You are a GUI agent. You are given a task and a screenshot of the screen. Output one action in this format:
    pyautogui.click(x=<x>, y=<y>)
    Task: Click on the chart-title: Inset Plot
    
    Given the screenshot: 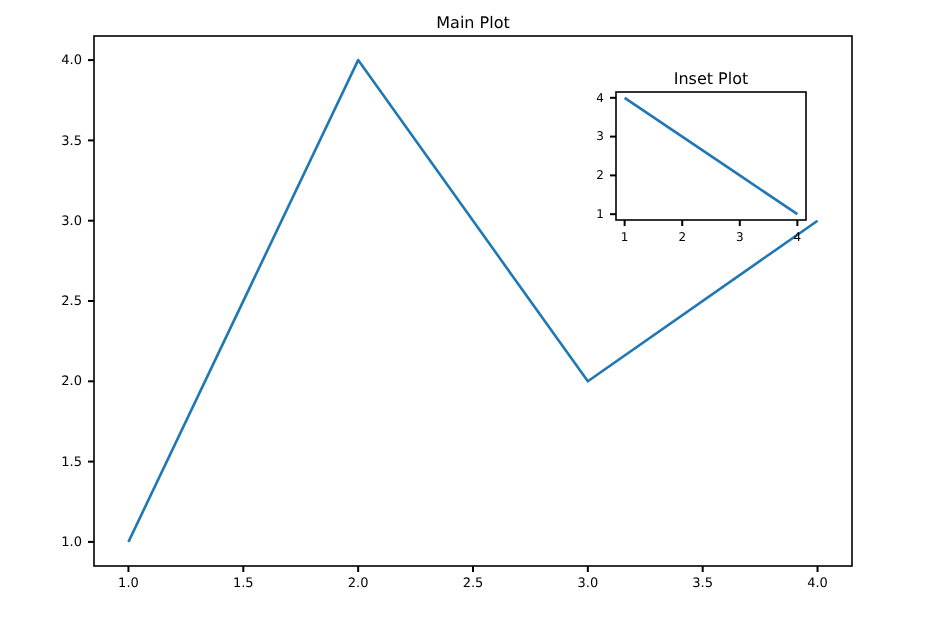 What is the action you would take?
    pyautogui.click(x=711, y=79)
    